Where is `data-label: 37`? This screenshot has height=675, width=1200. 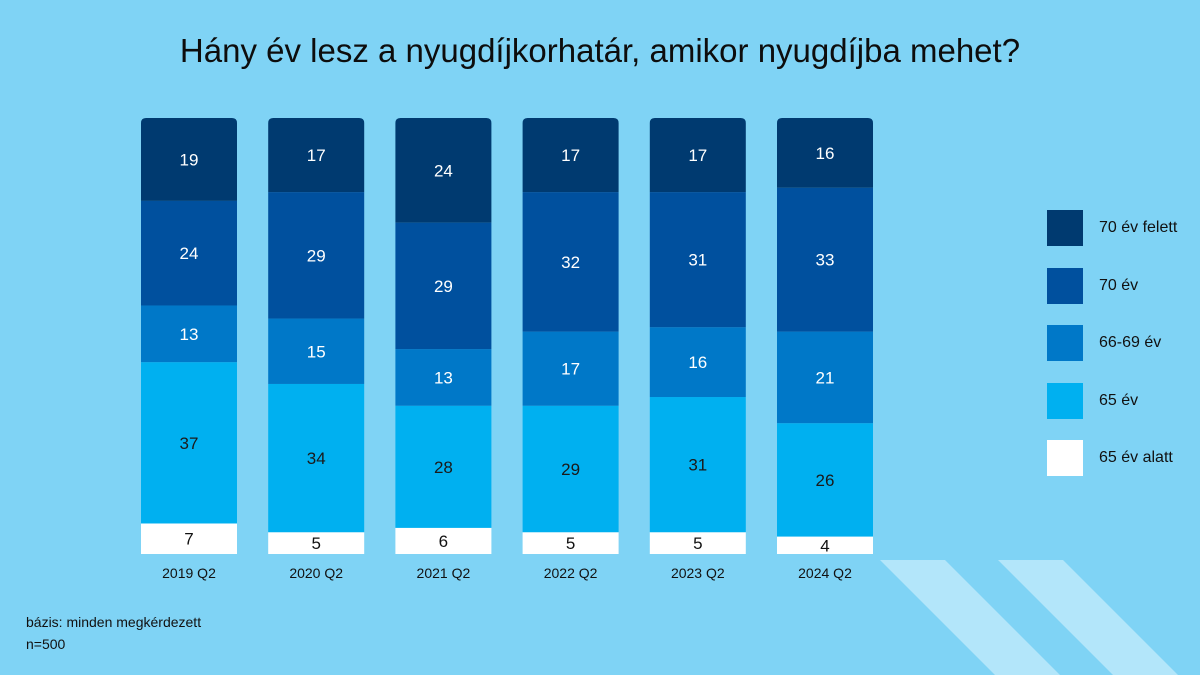
data-label: 37 is located at coordinates (189, 443).